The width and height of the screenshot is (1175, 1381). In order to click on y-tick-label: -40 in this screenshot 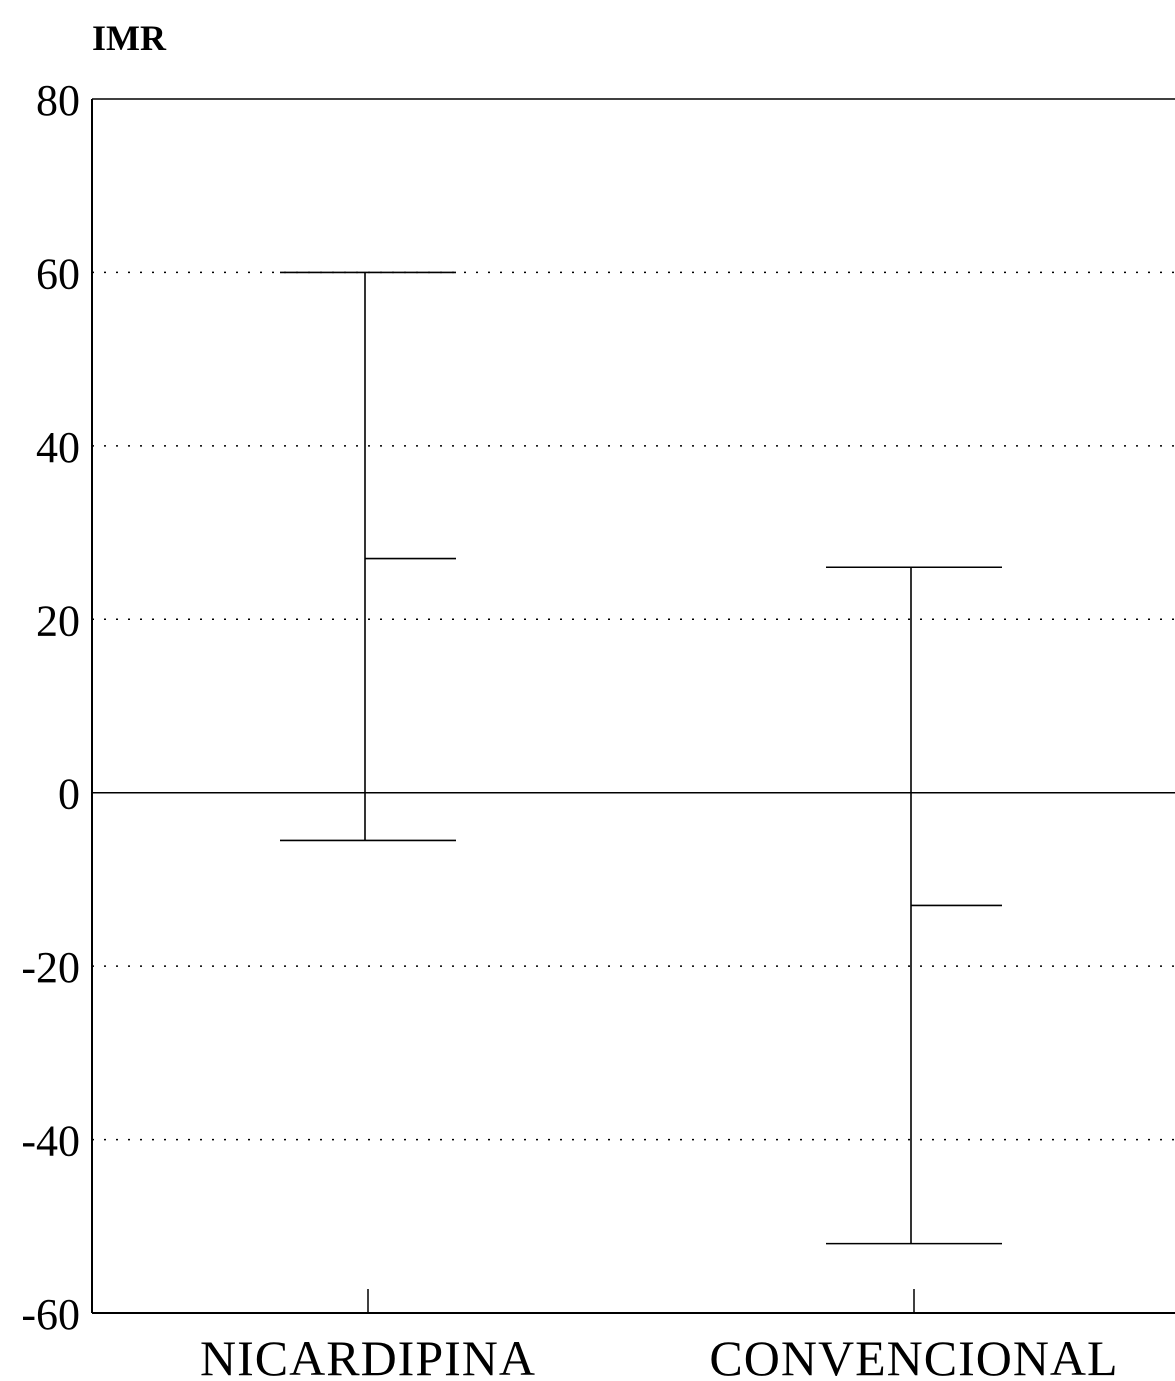, I will do `click(50, 1141)`.